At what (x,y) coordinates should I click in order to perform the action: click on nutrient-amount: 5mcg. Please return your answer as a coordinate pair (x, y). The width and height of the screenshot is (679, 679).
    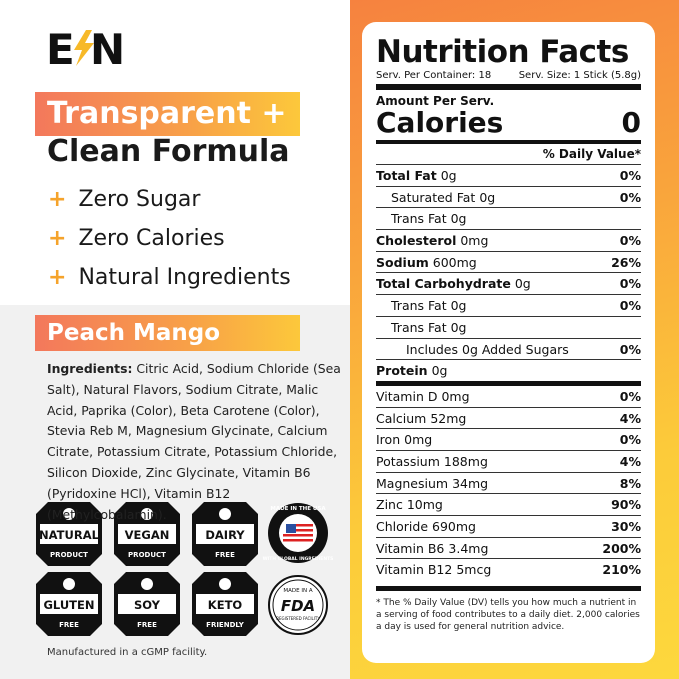
    Looking at the image, I should click on (474, 570).